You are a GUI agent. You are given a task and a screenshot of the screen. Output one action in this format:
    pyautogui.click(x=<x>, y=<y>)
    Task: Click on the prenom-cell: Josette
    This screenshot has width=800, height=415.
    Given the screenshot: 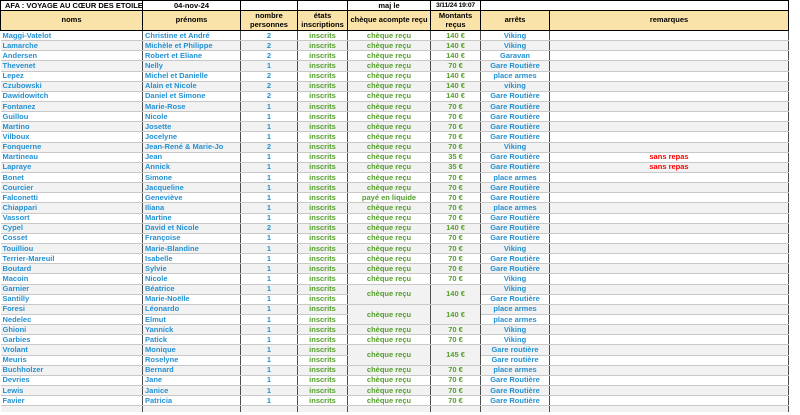 What is the action you would take?
    pyautogui.click(x=191, y=127)
    